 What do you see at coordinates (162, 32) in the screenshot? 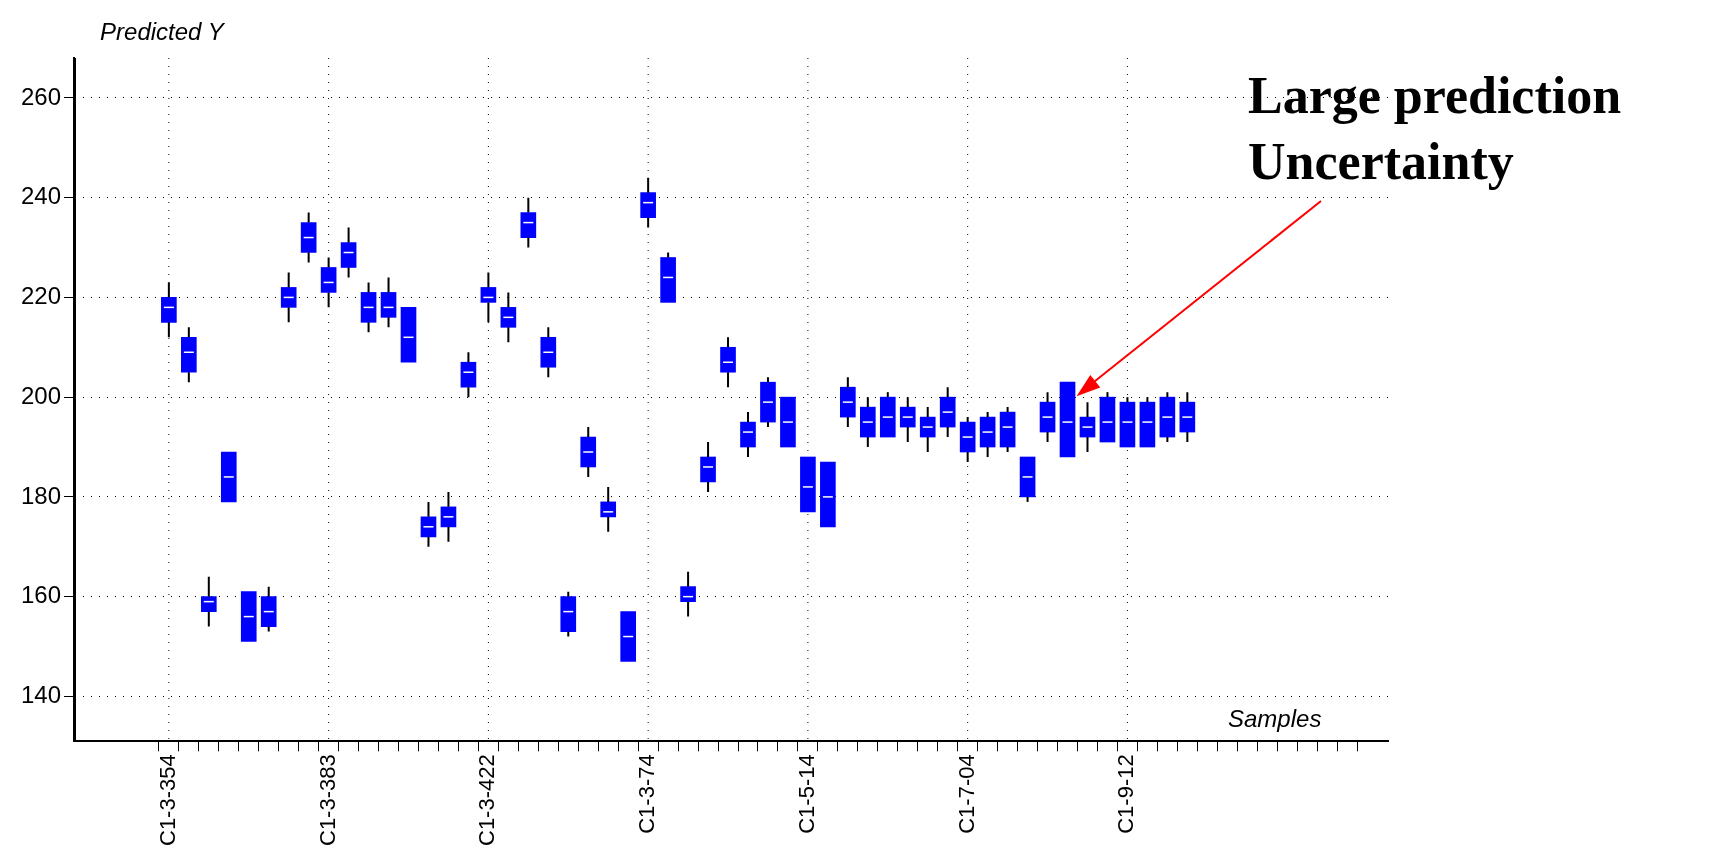
I see `y-axis-title: Predicted Y` at bounding box center [162, 32].